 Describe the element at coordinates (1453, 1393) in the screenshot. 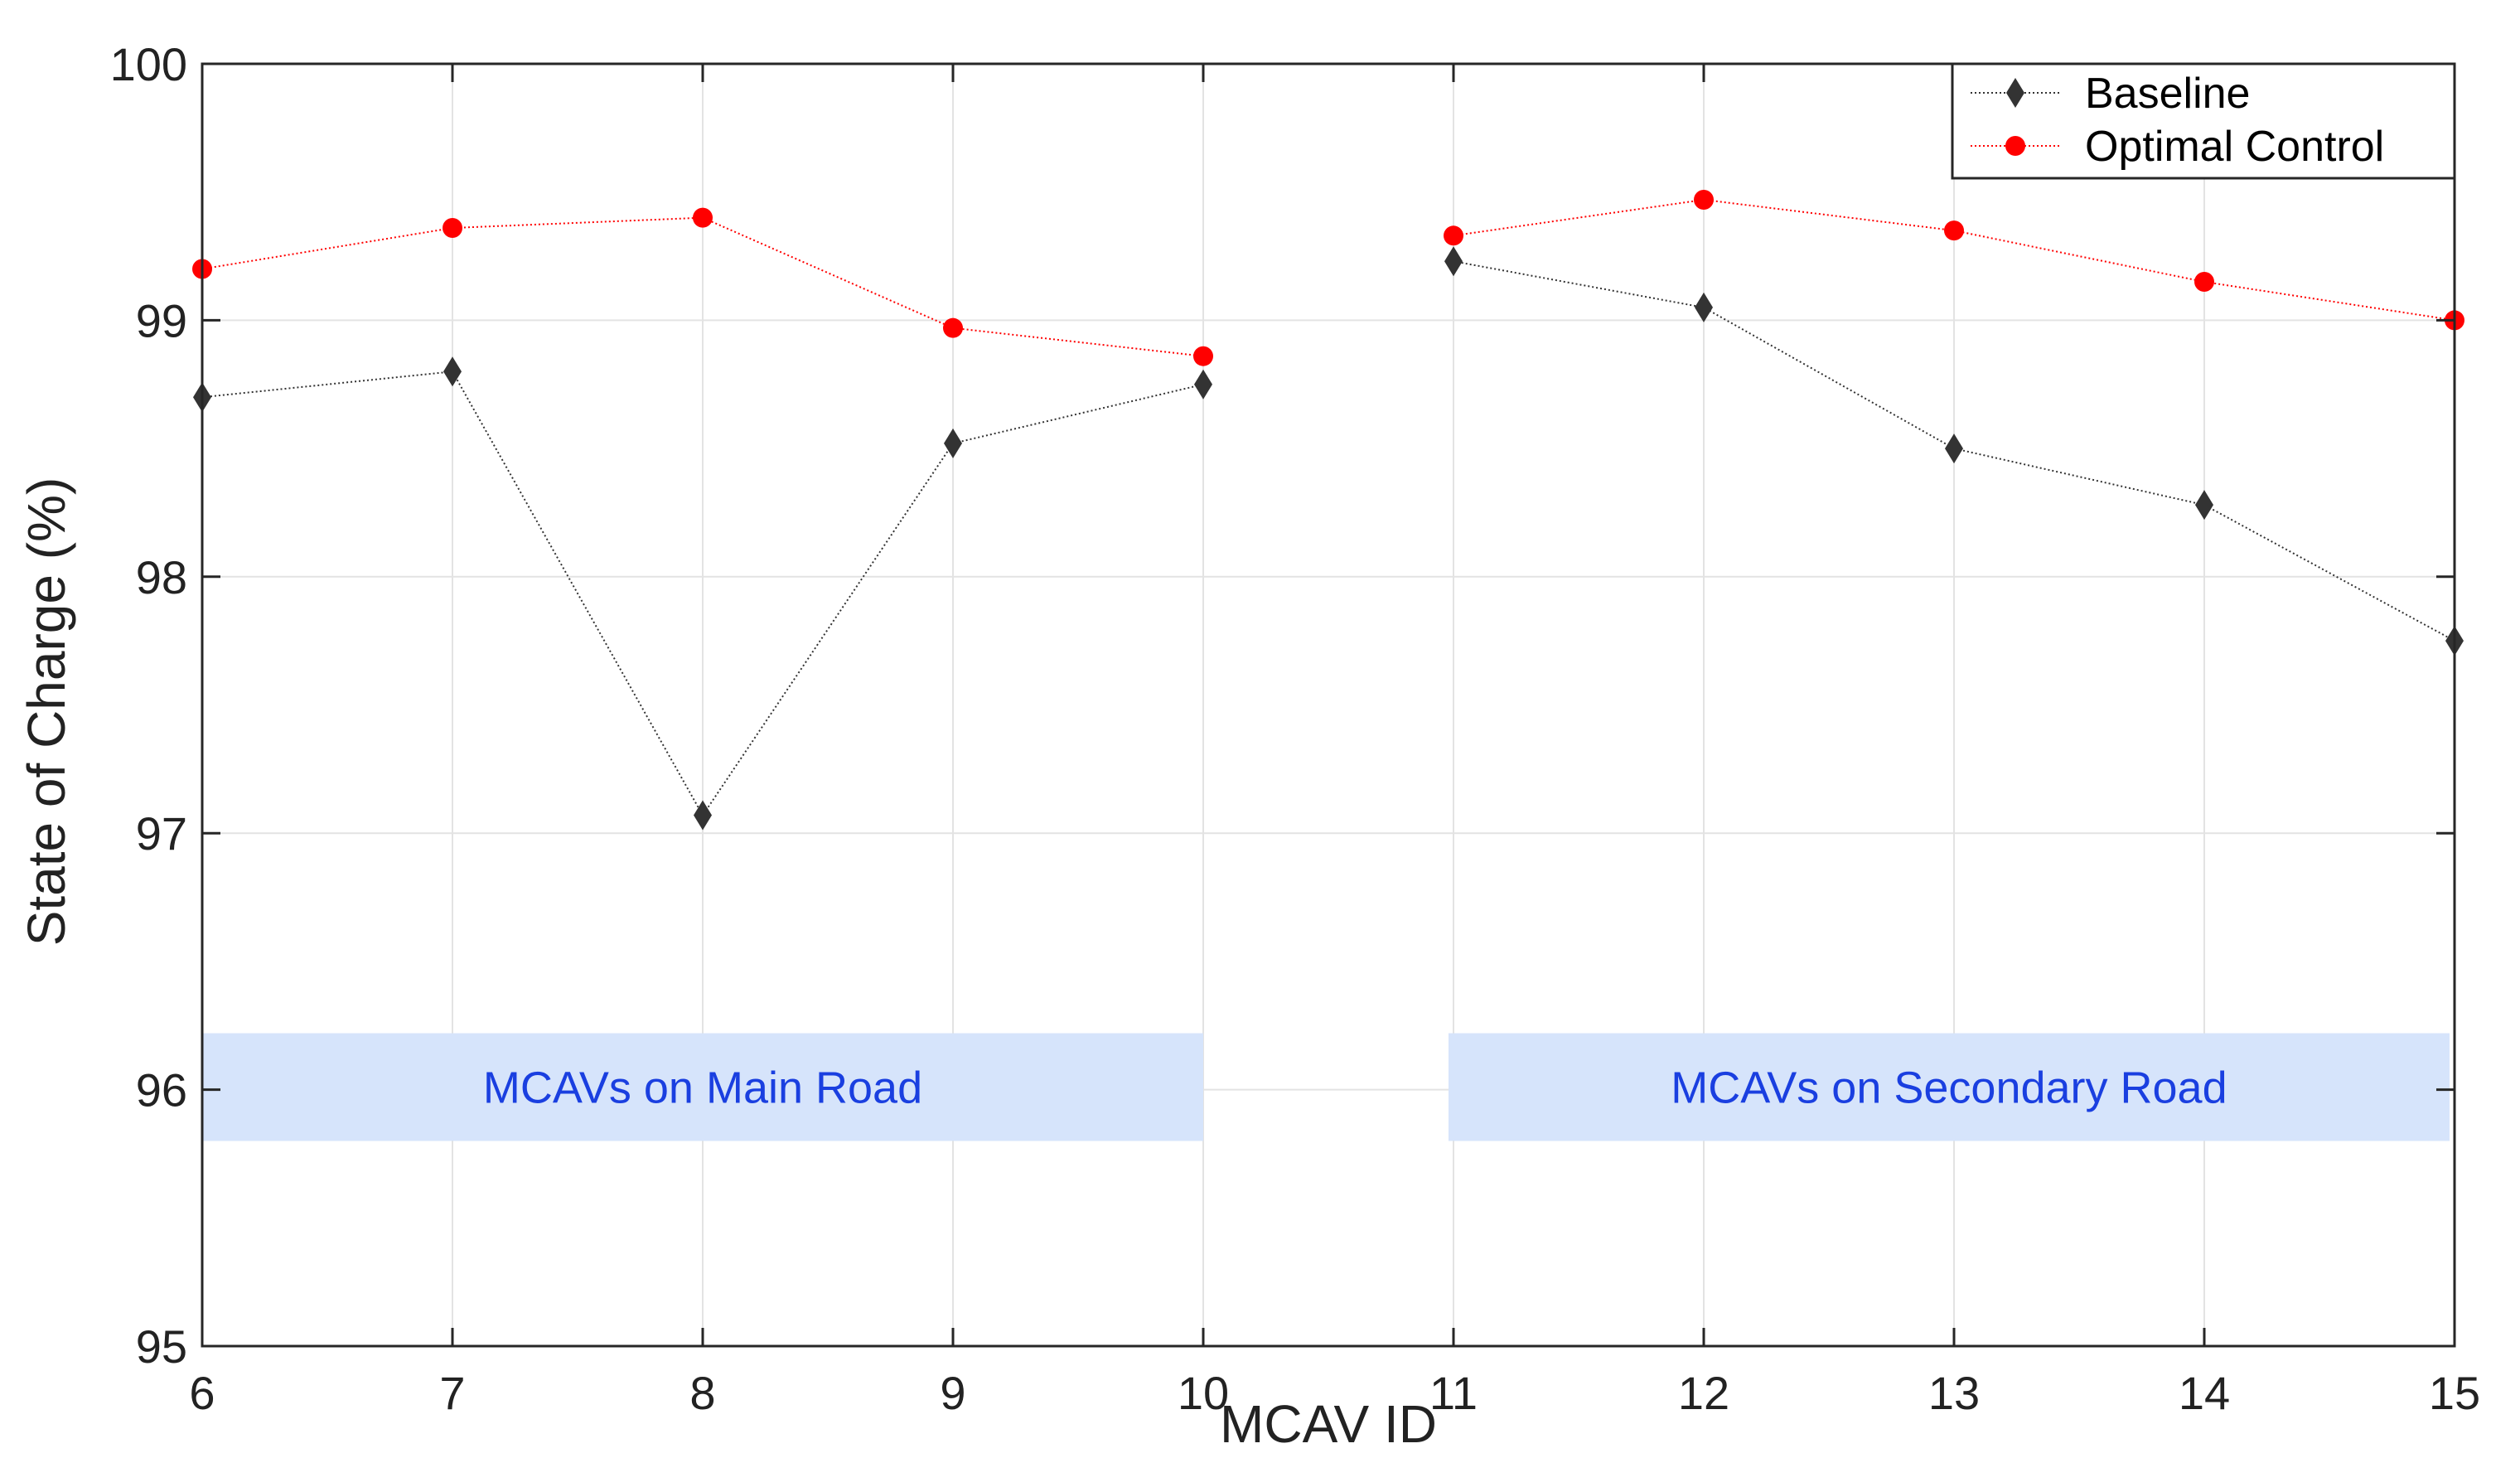

I see `x-tick-label: 11` at that location.